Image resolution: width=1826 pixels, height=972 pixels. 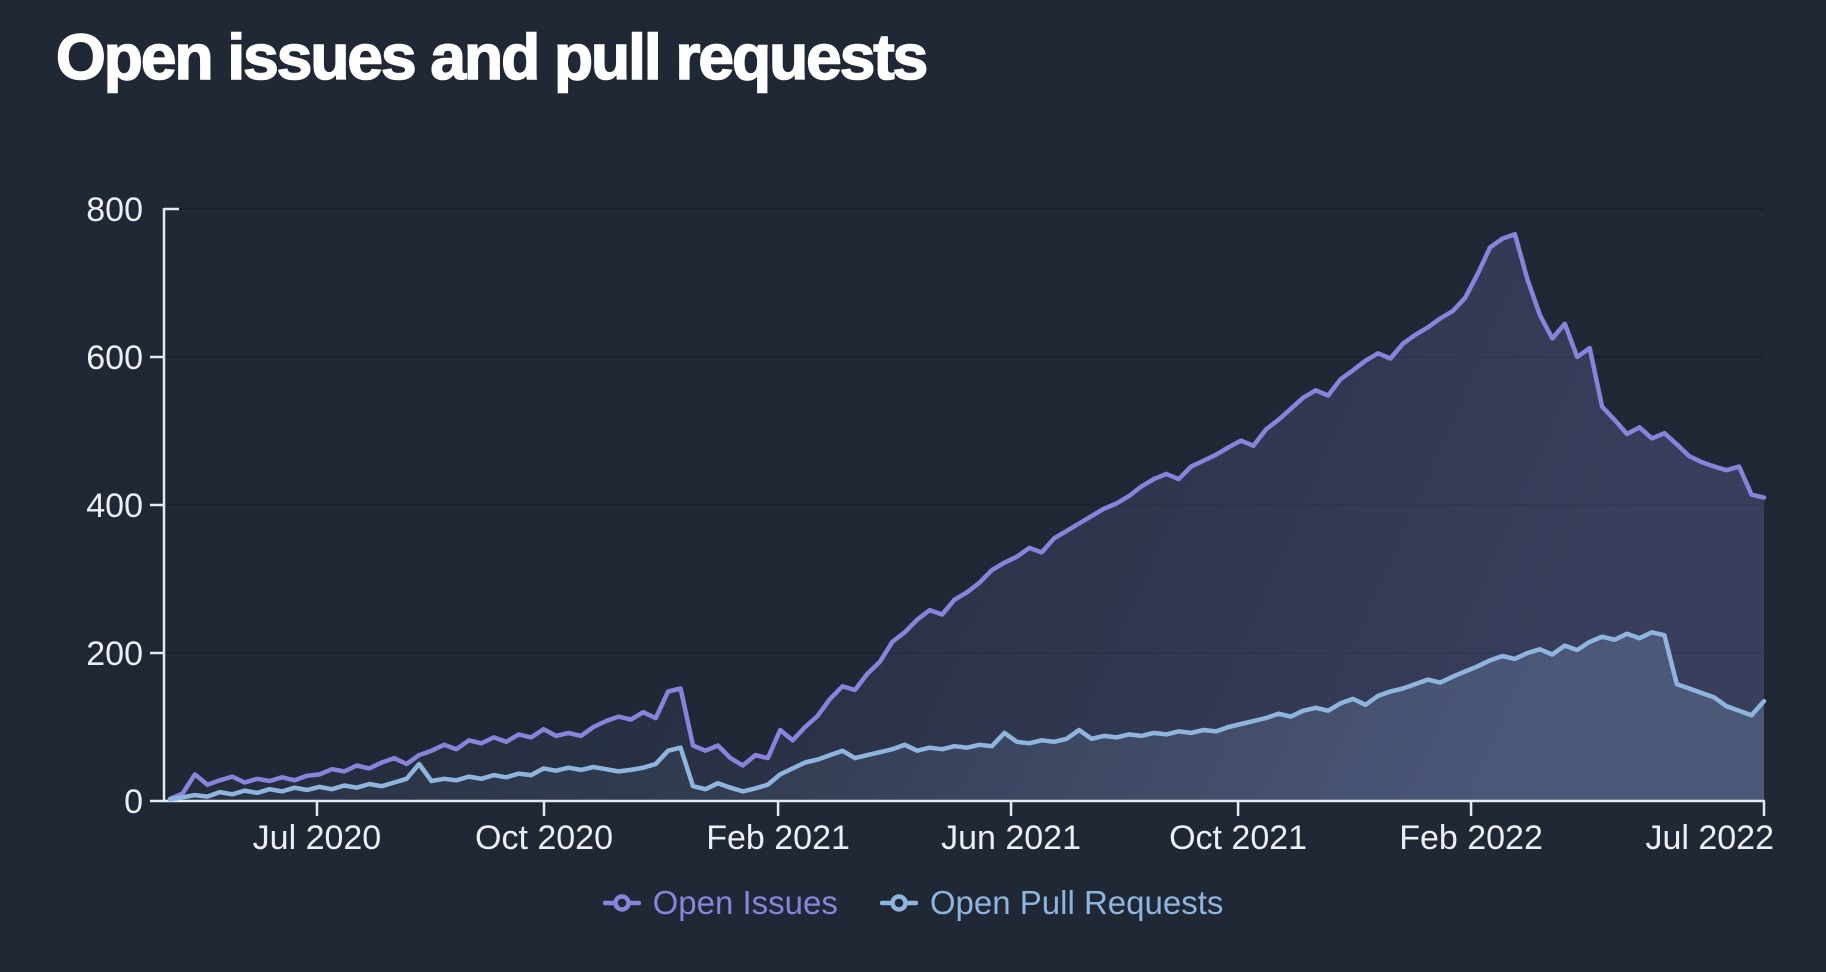 I want to click on x-tick-label-5: Feb 2022, so click(x=1471, y=838).